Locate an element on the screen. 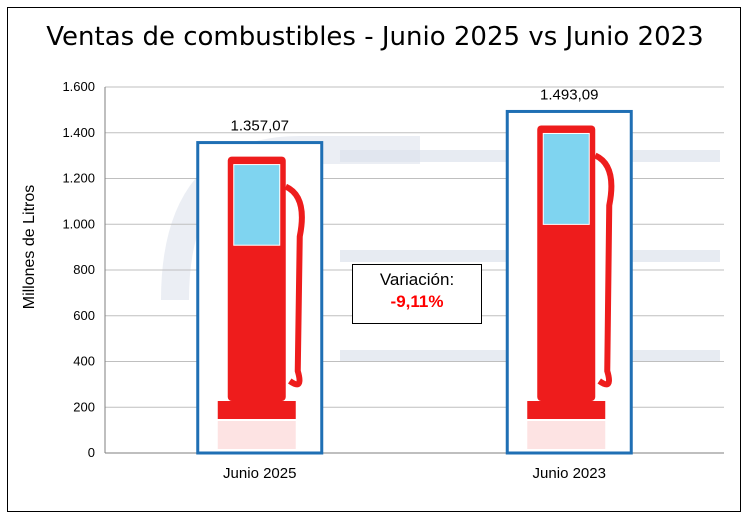  y-tick-label: 600 is located at coordinates (84, 315).